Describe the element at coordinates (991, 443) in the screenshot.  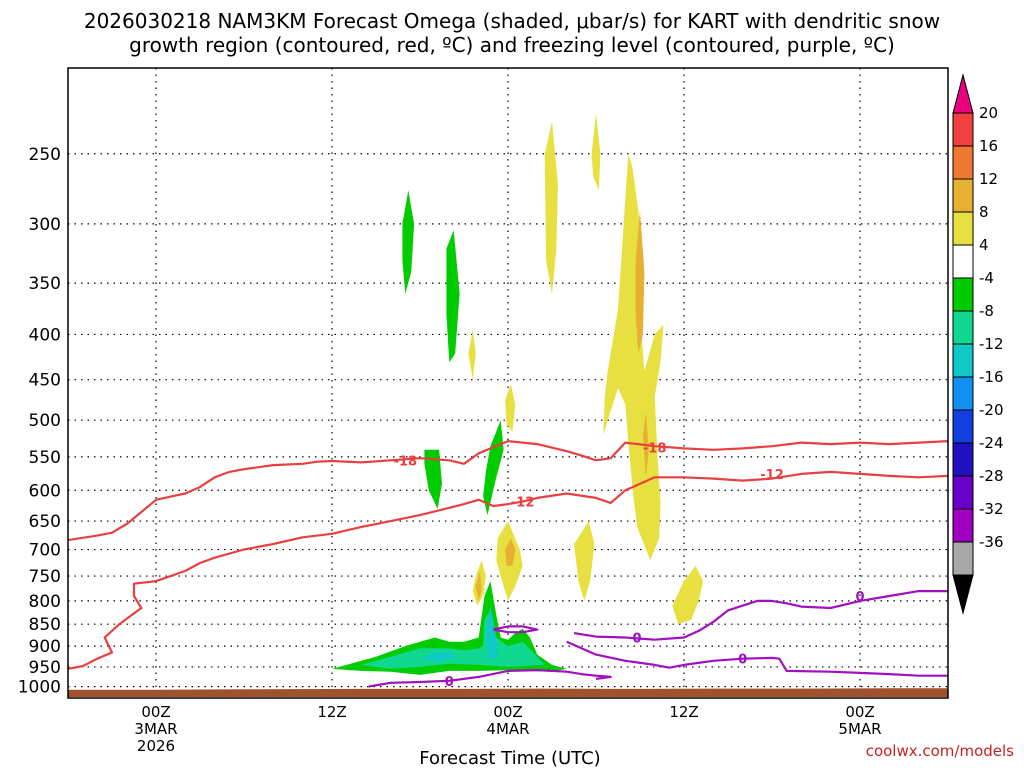
I see `colorbar-tick-label: -24` at that location.